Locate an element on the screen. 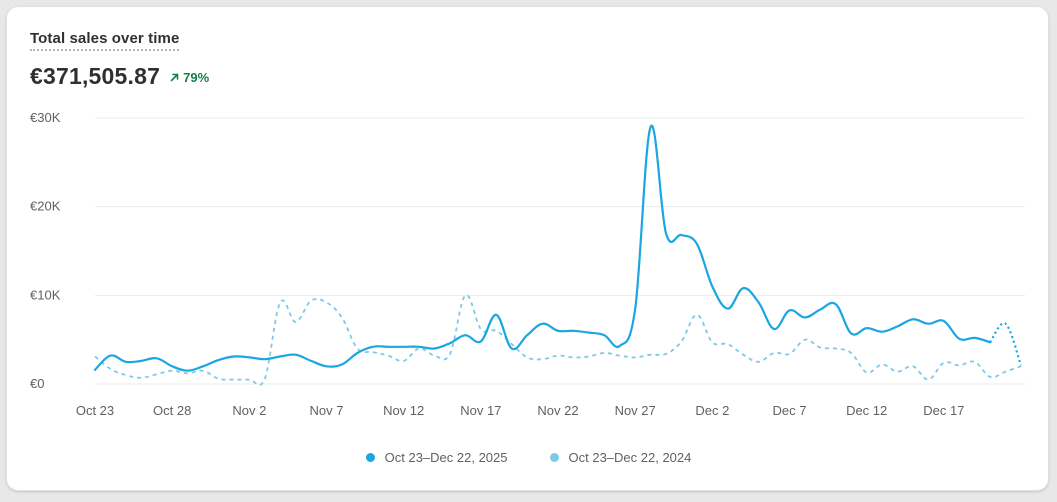 This screenshot has height=502, width=1057. x-tick-label: Dec 2 is located at coordinates (712, 410).